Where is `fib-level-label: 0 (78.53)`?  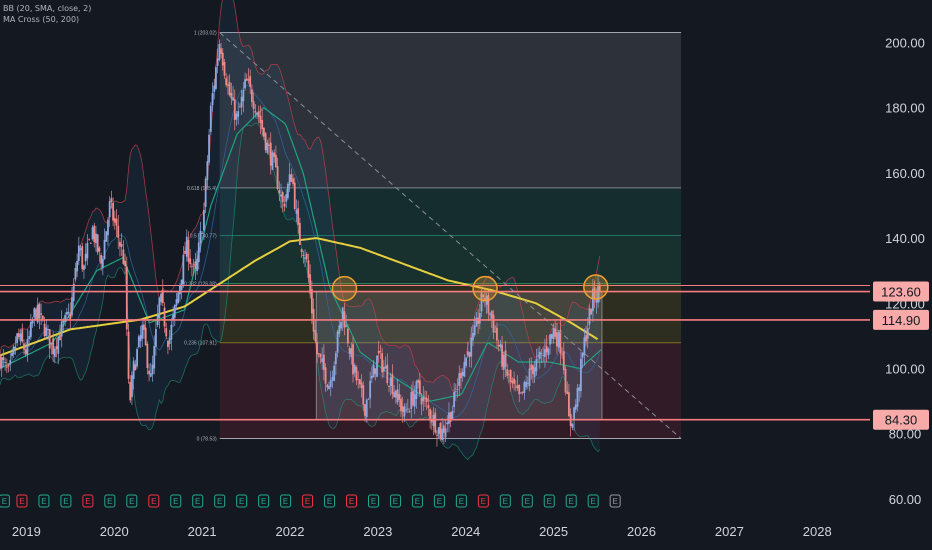
fib-level-label: 0 (78.53) is located at coordinates (207, 440).